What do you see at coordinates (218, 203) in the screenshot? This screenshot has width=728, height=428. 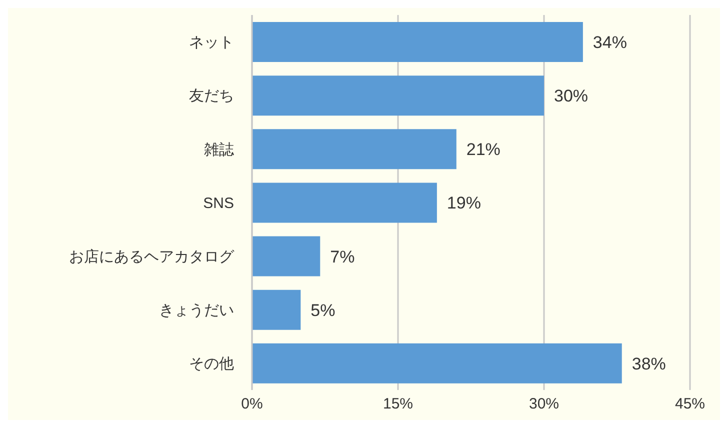 I see `y-tick-label: SNS` at bounding box center [218, 203].